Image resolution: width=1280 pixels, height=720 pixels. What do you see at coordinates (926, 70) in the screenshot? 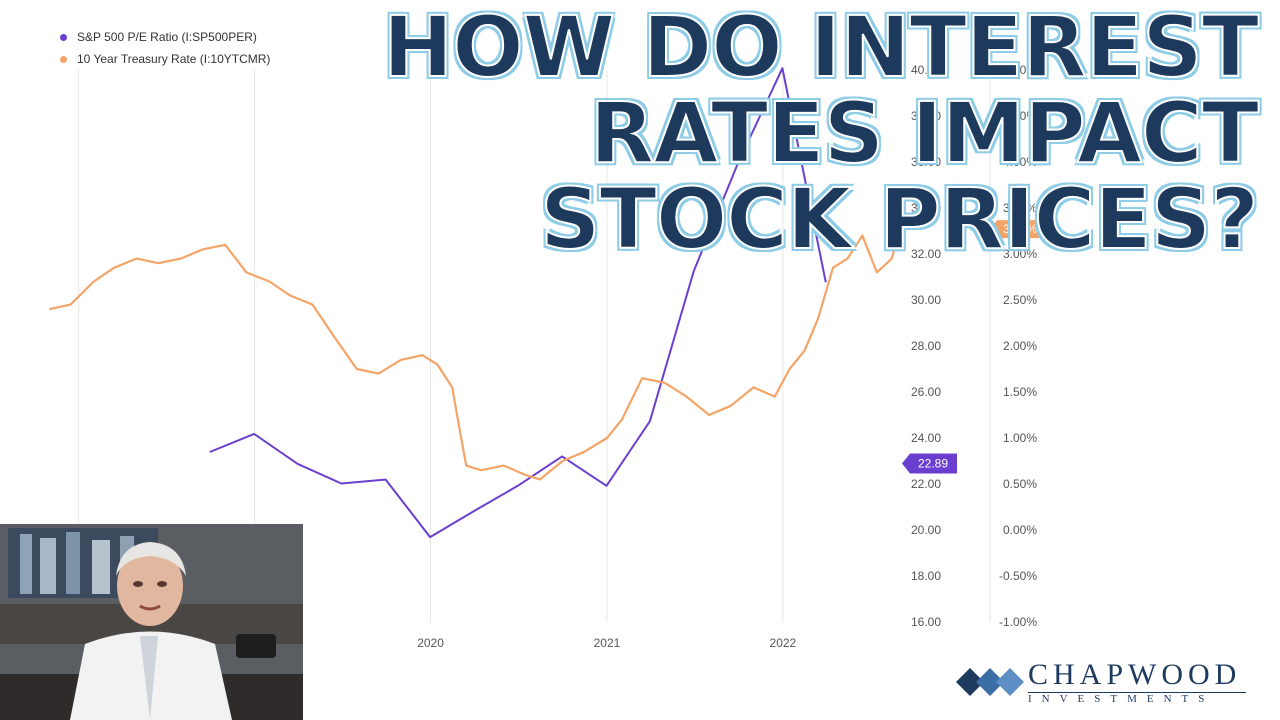
I see `left-tick-label: 40.00` at bounding box center [926, 70].